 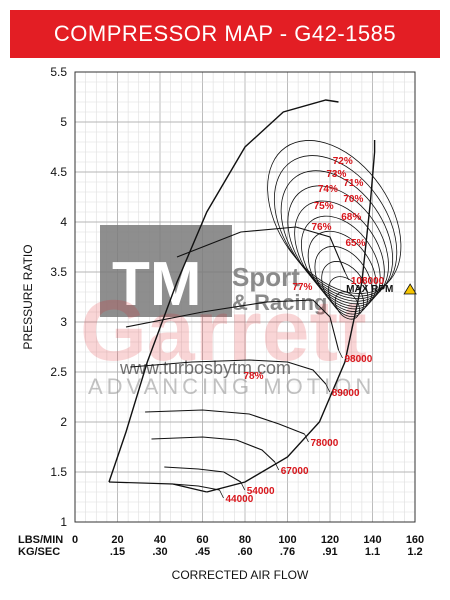 I want to click on y-tick-label: 1.5, so click(x=58, y=472).